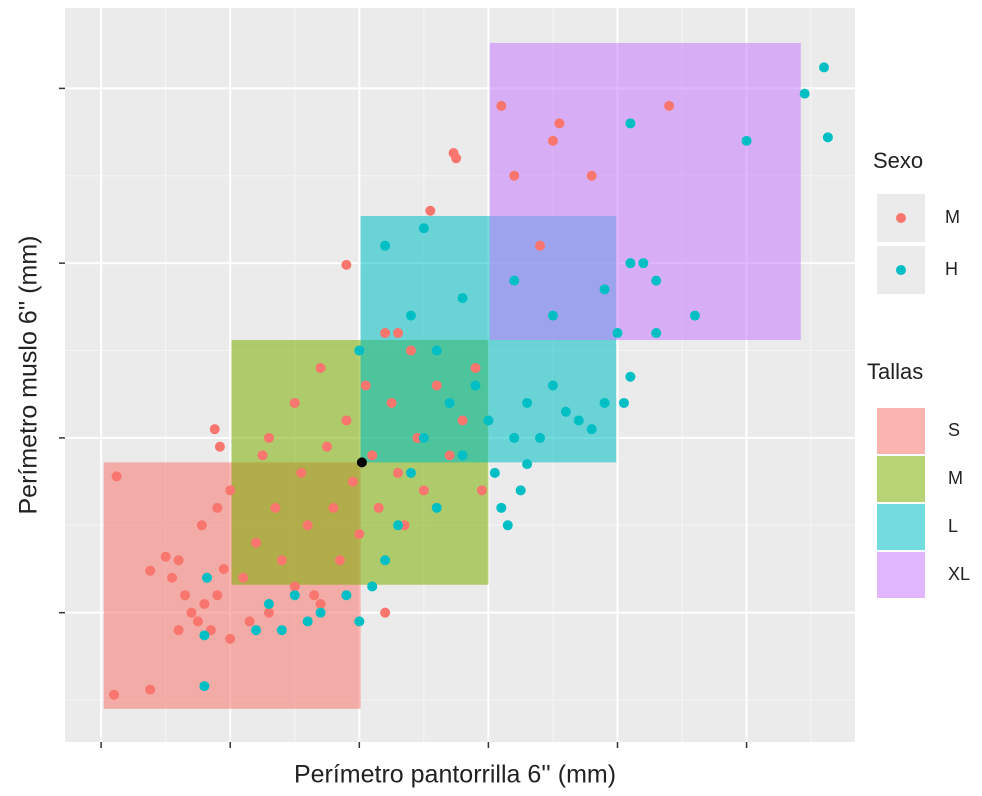 The image size is (982, 796). I want to click on x-axis-label: Perímetro pantorrilla 6'' (mm), so click(455, 775).